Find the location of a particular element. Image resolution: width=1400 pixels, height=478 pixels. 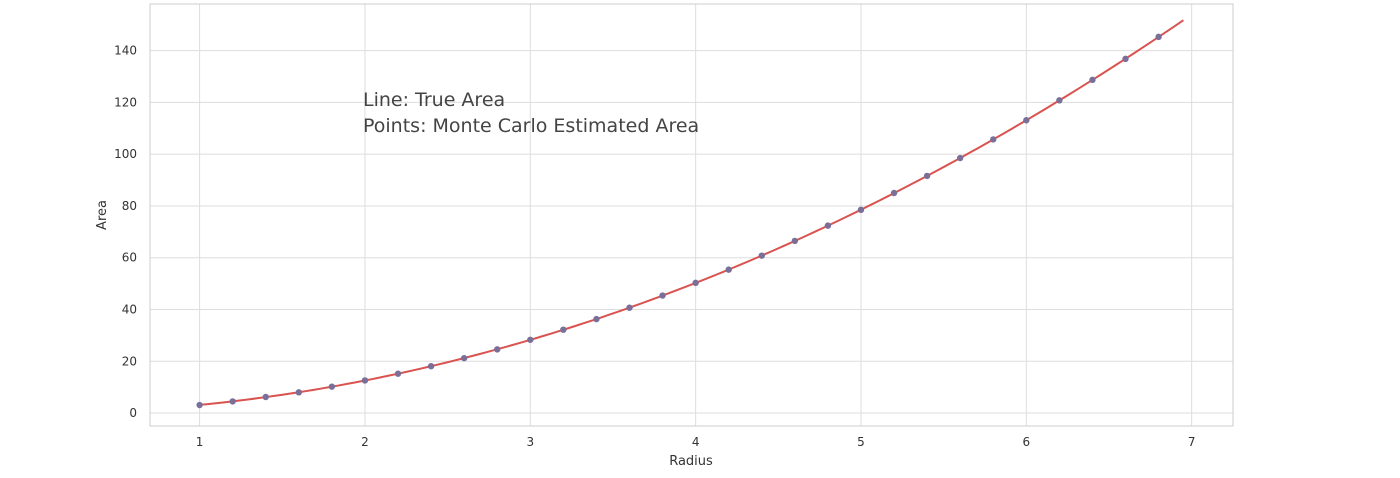

x-tick-label: 6 is located at coordinates (1027, 442).